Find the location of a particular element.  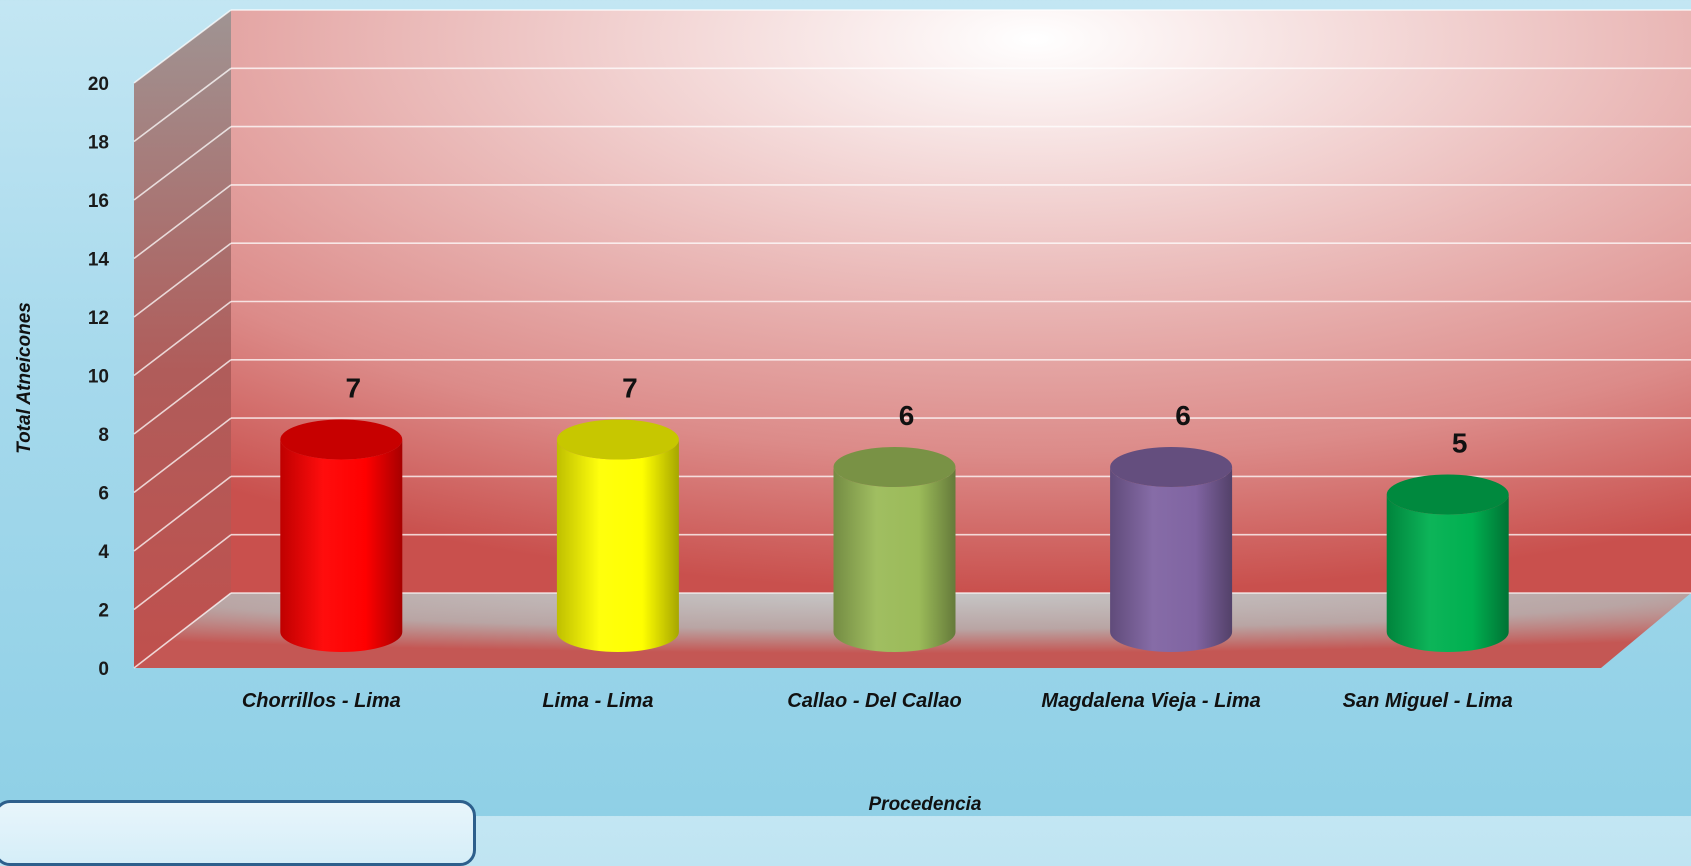

y-tick-label: 20 is located at coordinates (98, 84).